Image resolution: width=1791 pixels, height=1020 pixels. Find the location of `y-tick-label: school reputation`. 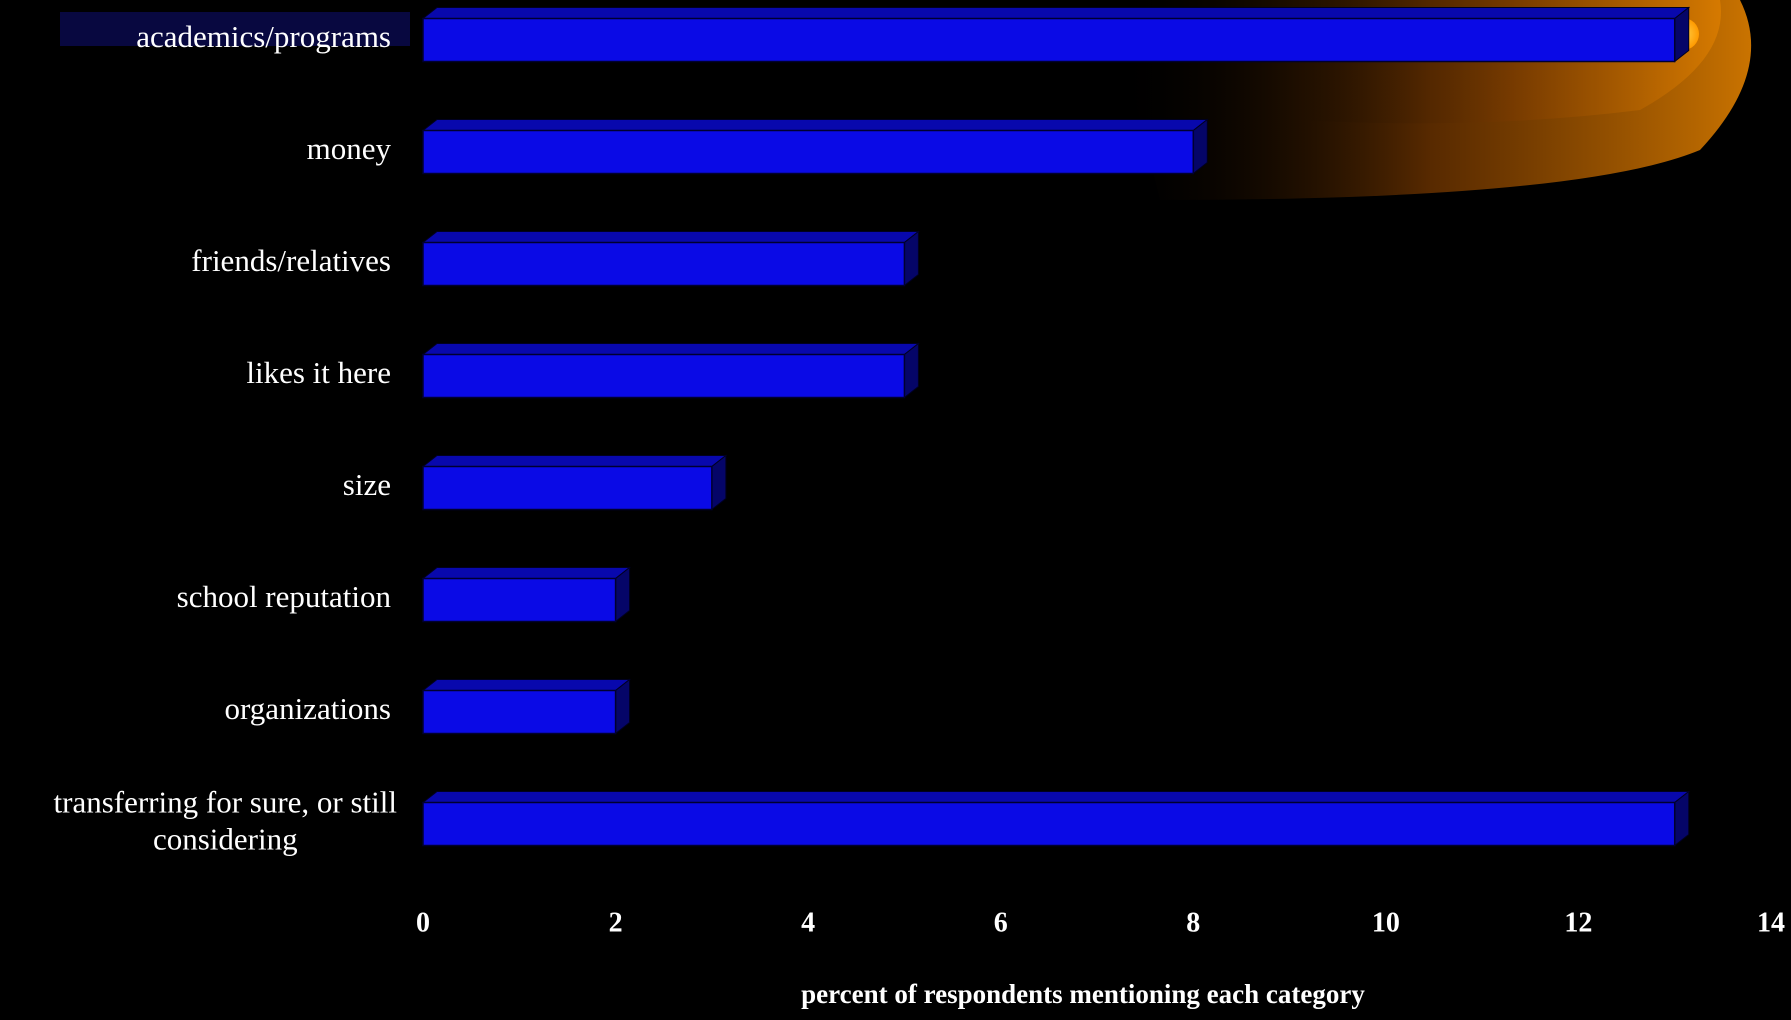

y-tick-label: school reputation is located at coordinates (284, 596).